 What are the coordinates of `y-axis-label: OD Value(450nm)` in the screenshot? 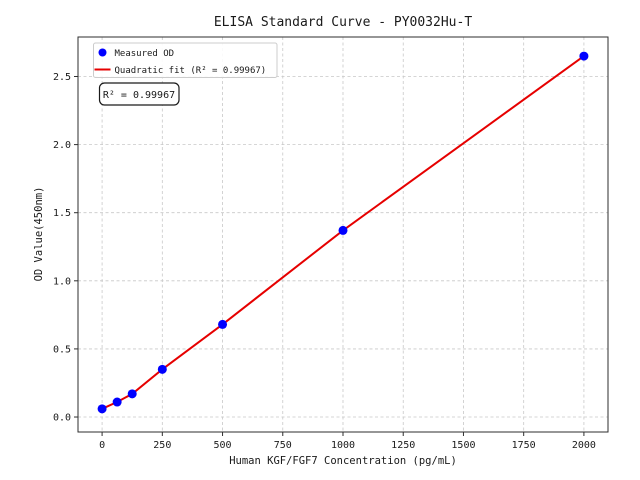 It's located at (39, 234).